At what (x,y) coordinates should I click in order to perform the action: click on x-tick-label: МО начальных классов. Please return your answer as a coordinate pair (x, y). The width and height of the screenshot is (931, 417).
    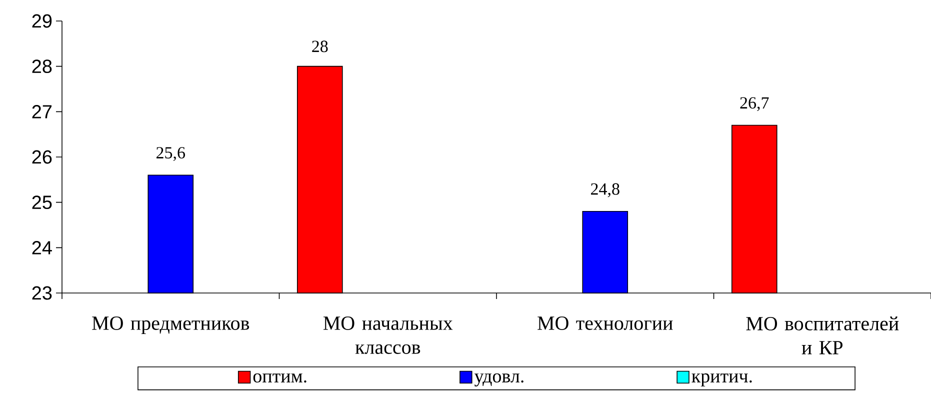
    Looking at the image, I should click on (388, 335).